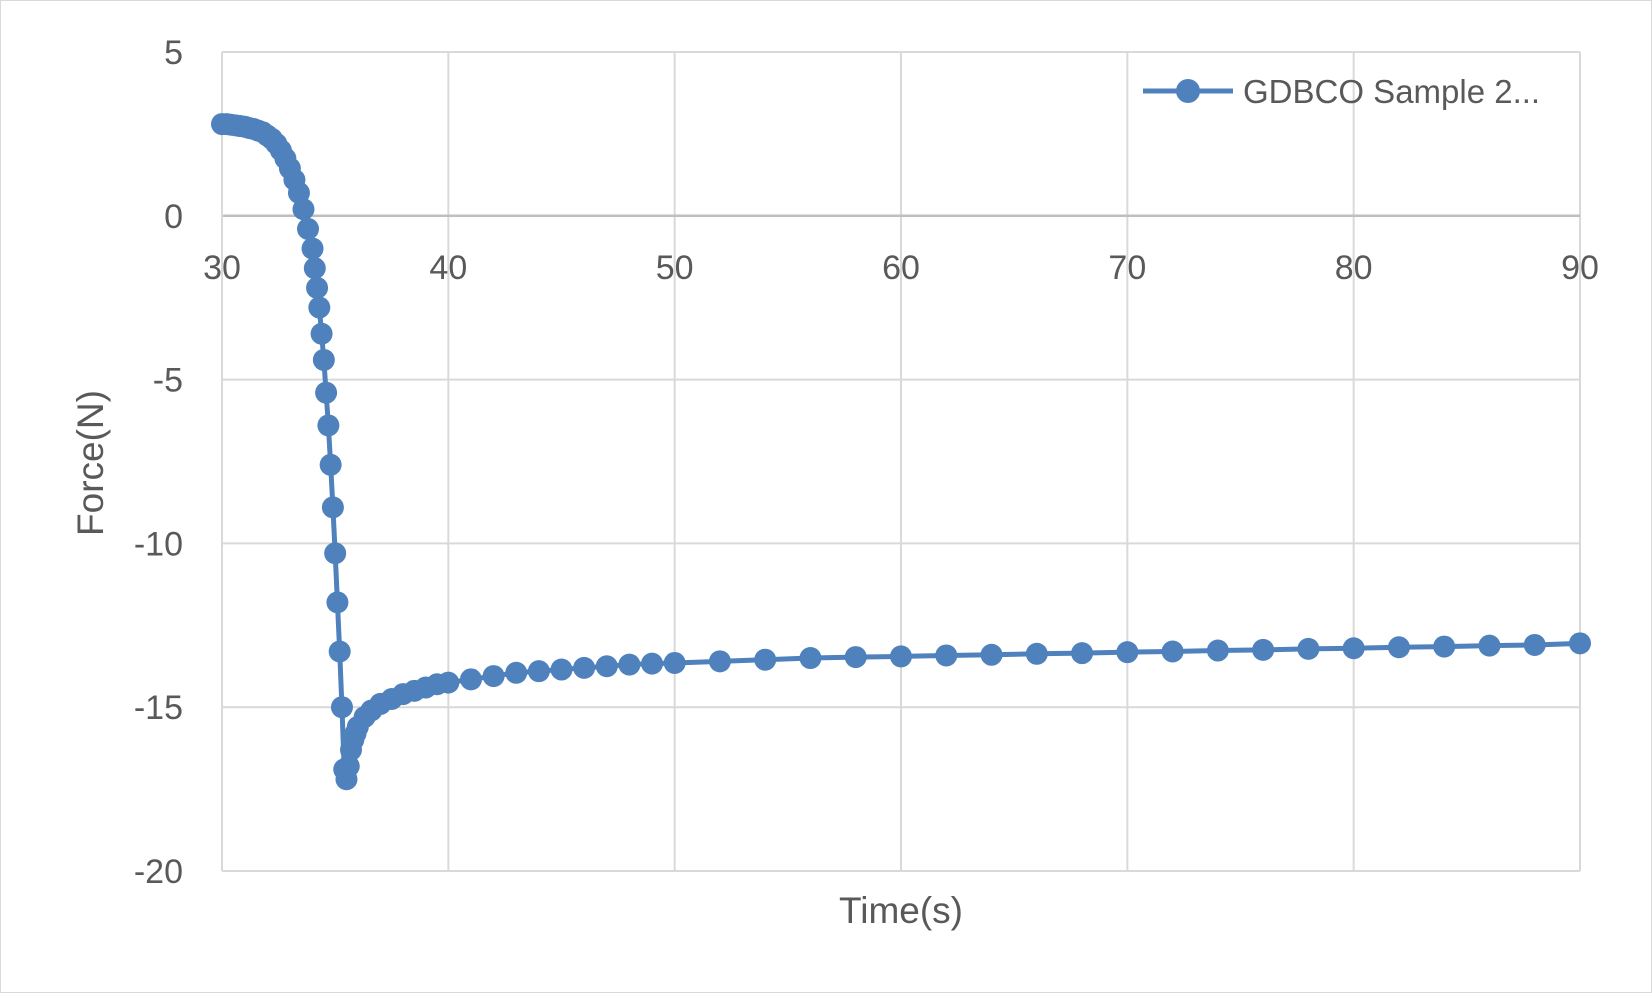  What do you see at coordinates (90, 463) in the screenshot?
I see `y-axis-title: Force(N)` at bounding box center [90, 463].